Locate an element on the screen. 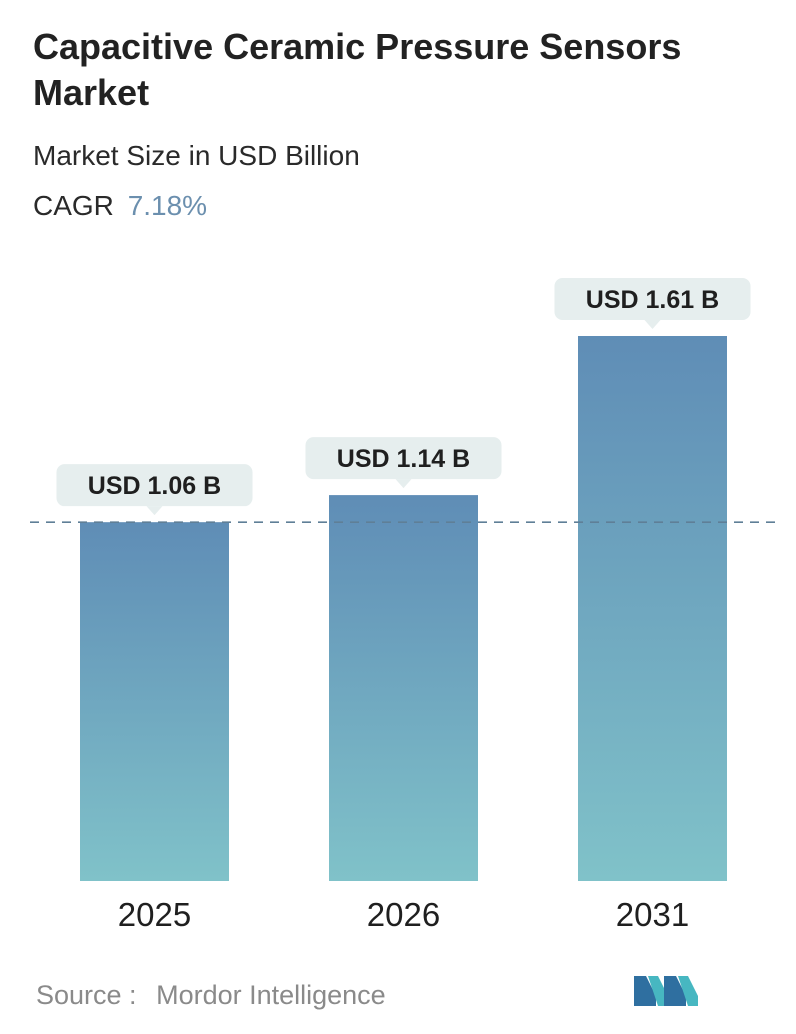 The height and width of the screenshot is (1034, 796). data-label-text: USD 1.14 B is located at coordinates (403, 459).